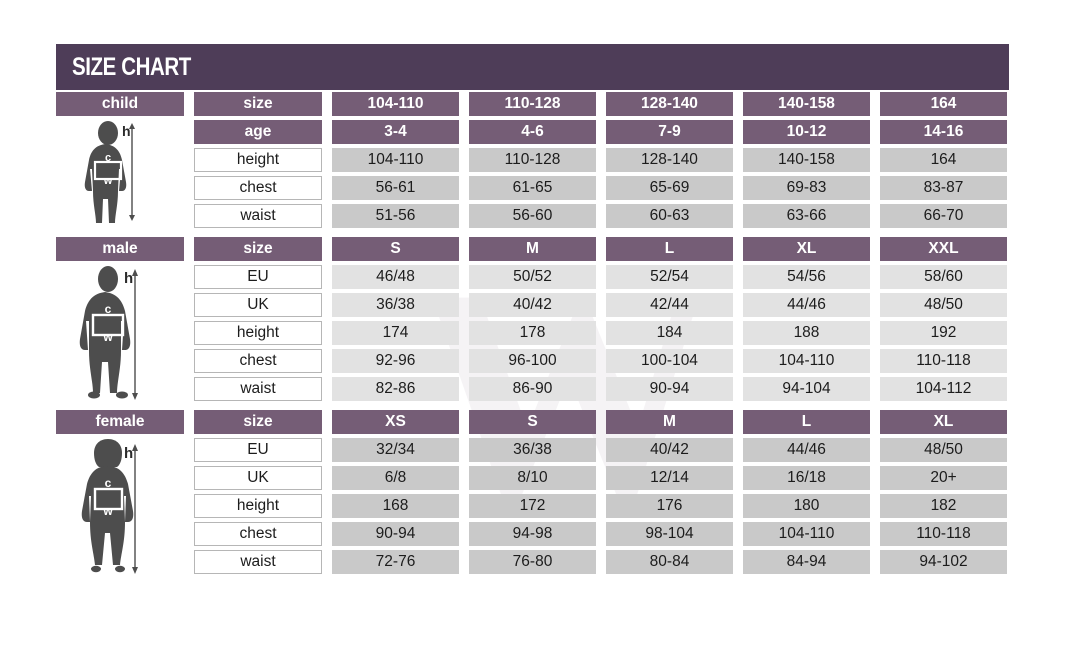 The width and height of the screenshot is (1065, 645). I want to click on table-row: child size 104-110 110-128 128-140 140-158 164, so click(532, 104).